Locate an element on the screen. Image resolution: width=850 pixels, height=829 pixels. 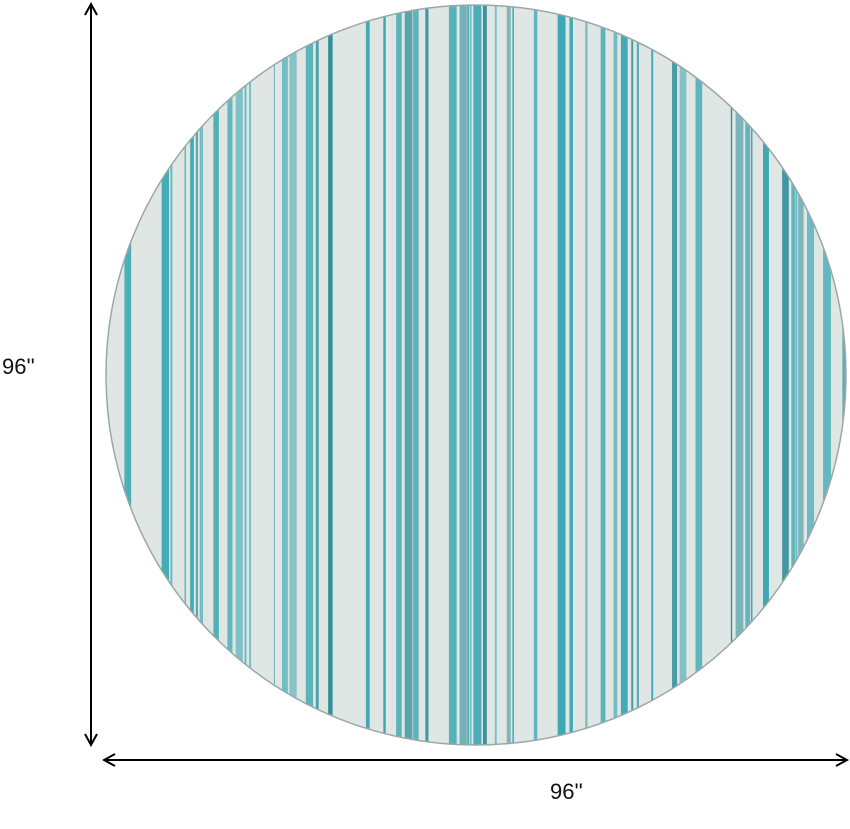
width-label: 96'' is located at coordinates (566, 791).